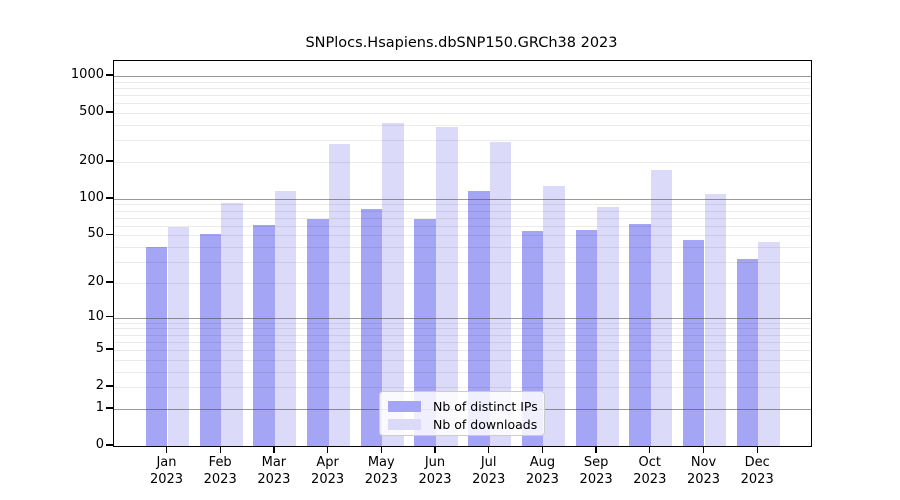 The image size is (900, 500). What do you see at coordinates (220, 449) in the screenshot?
I see `x-tick-mark-feb` at bounding box center [220, 449].